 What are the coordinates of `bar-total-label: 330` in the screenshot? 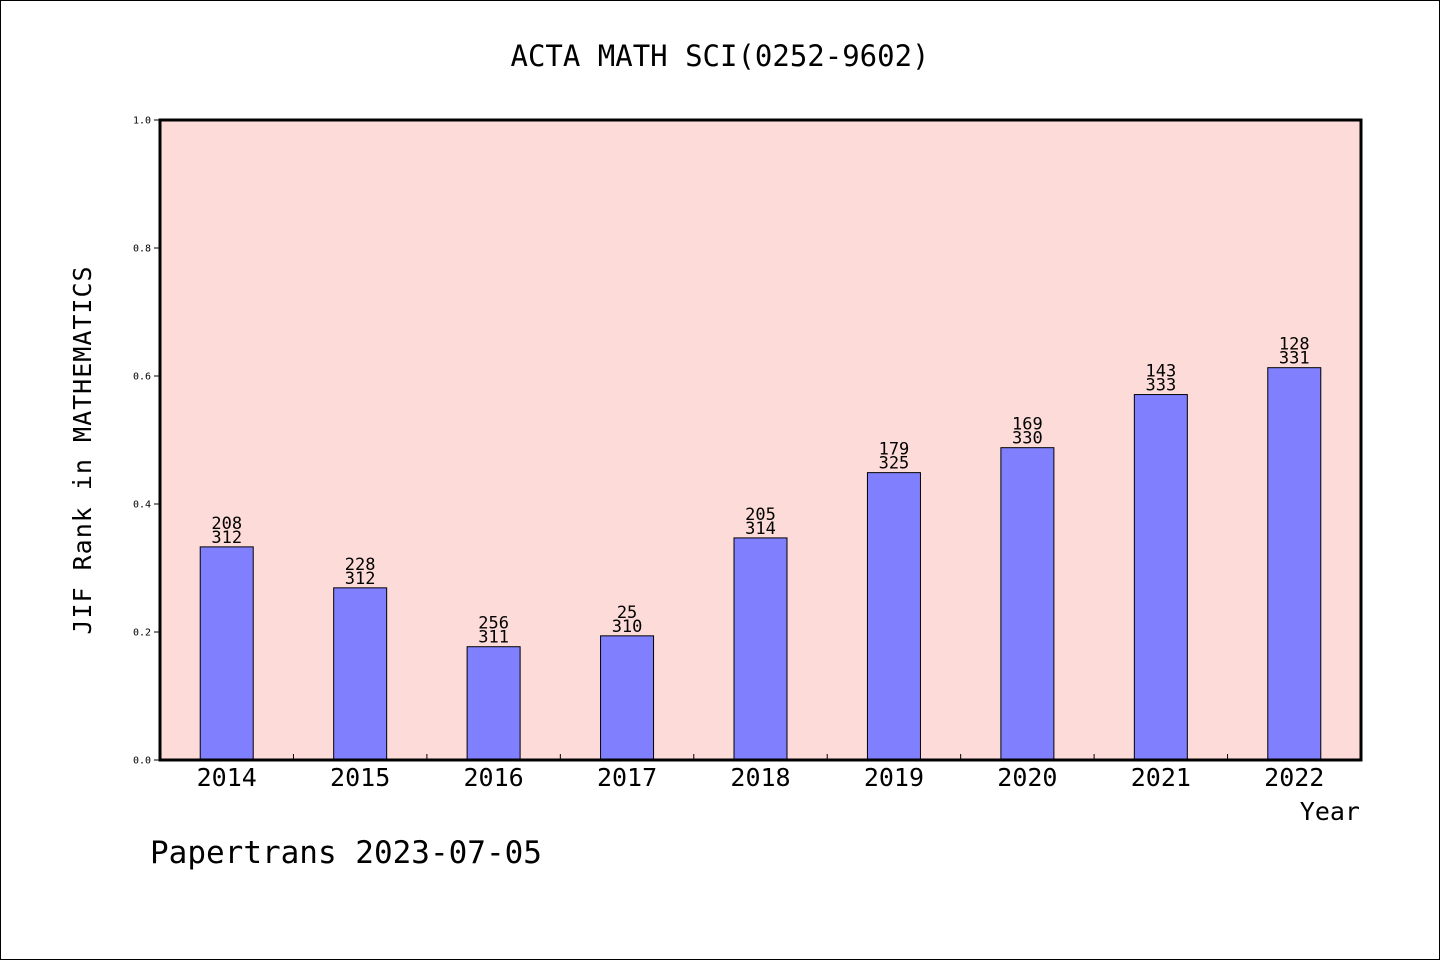 It's located at (1027, 439).